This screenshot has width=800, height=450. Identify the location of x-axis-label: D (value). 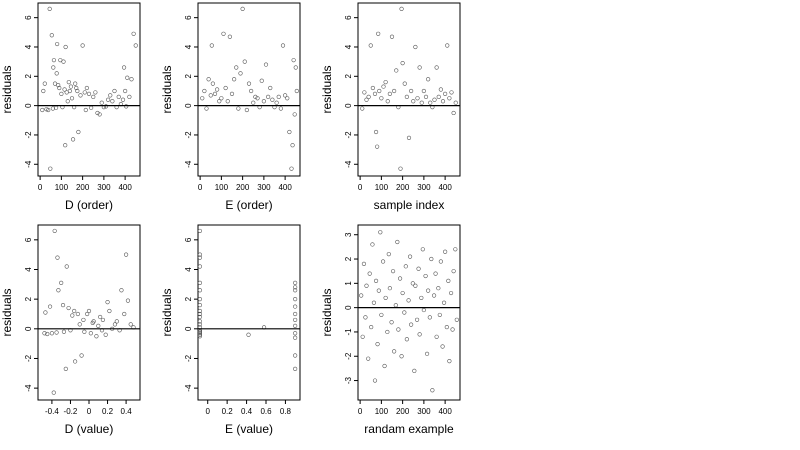
(89, 429).